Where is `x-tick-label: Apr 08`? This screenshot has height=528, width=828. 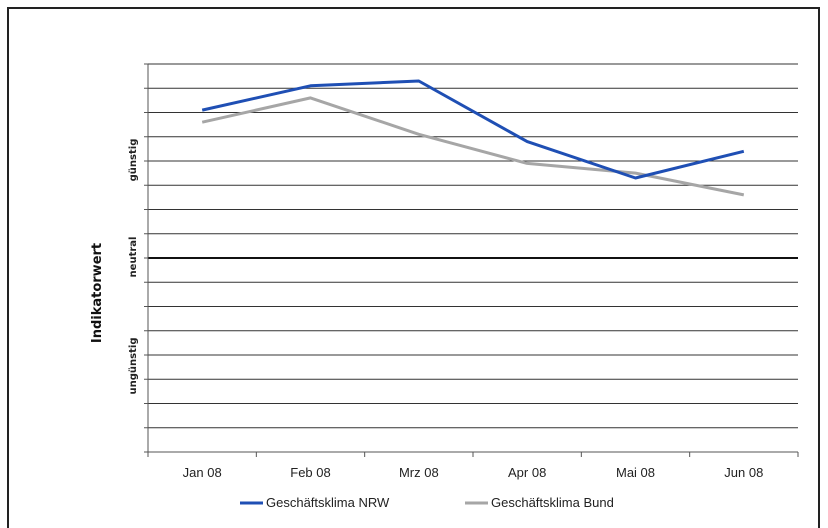
x-tick-label: Apr 08 is located at coordinates (527, 472).